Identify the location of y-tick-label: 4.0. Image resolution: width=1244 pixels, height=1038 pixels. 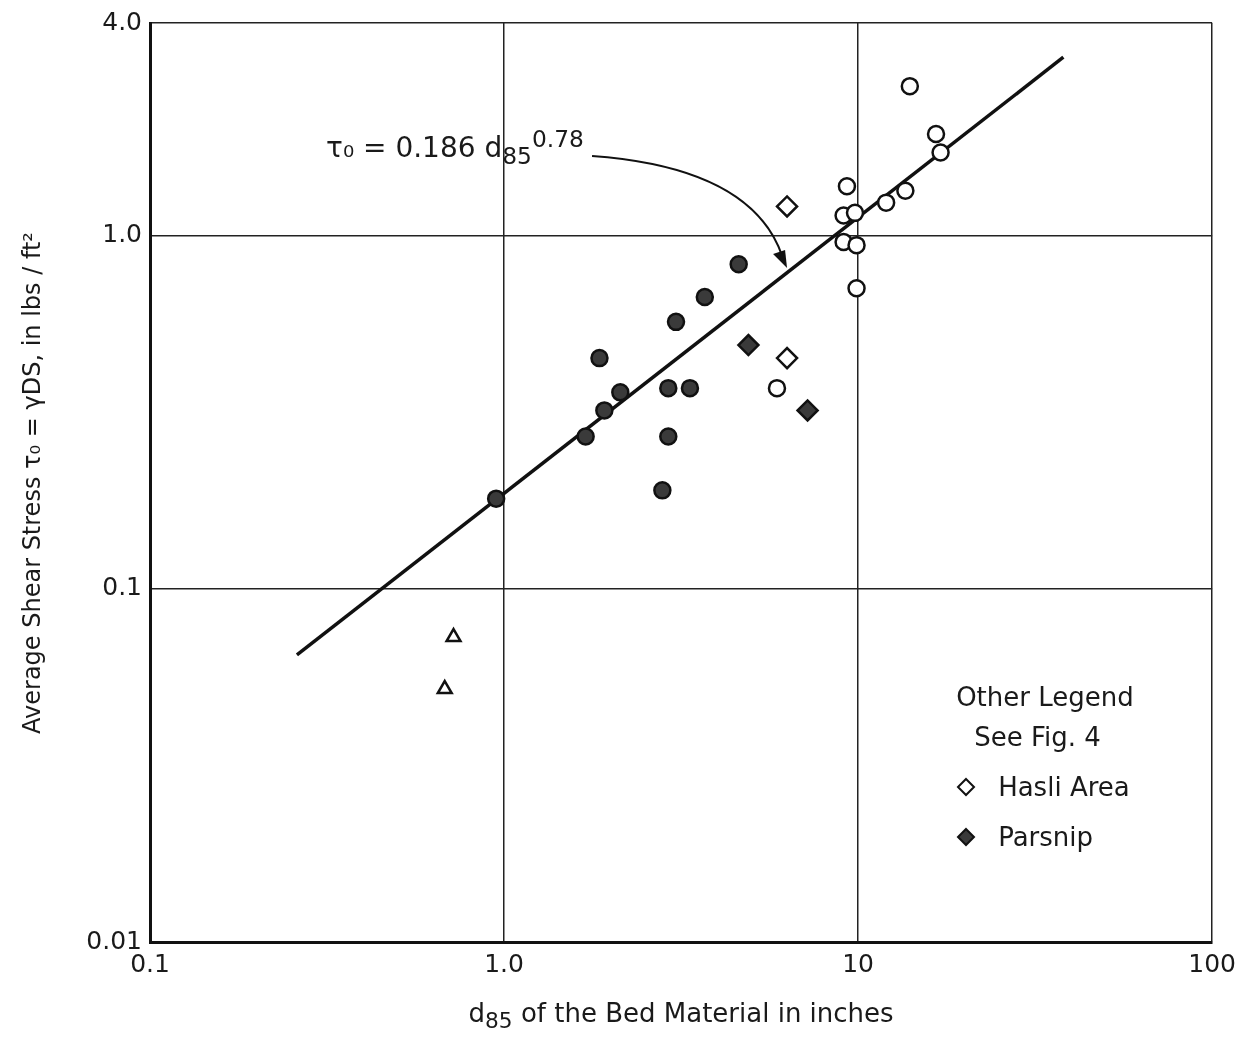
(122, 21).